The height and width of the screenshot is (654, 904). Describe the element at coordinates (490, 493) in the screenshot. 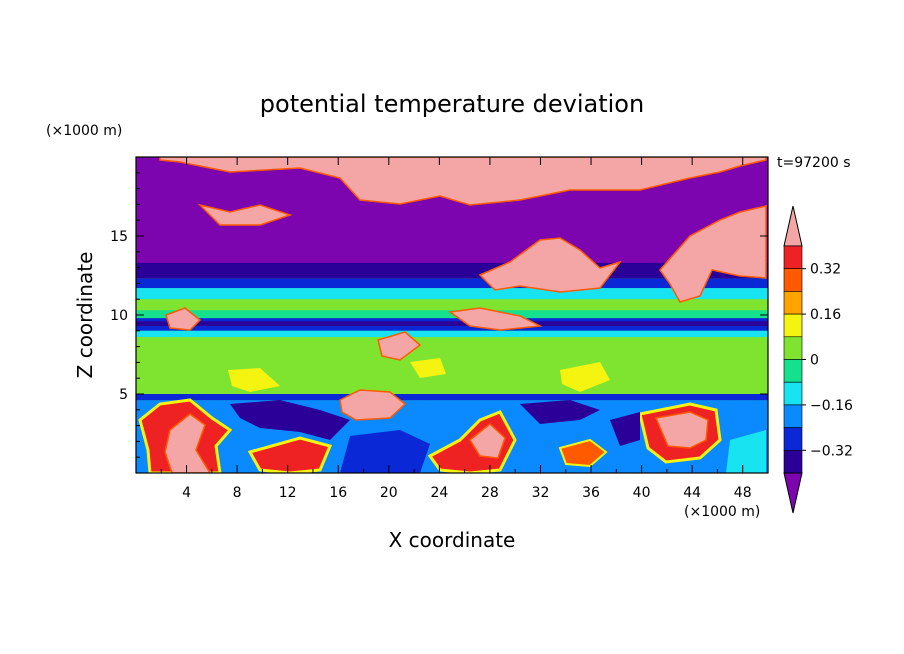

I see `x-tick-label: 28` at that location.